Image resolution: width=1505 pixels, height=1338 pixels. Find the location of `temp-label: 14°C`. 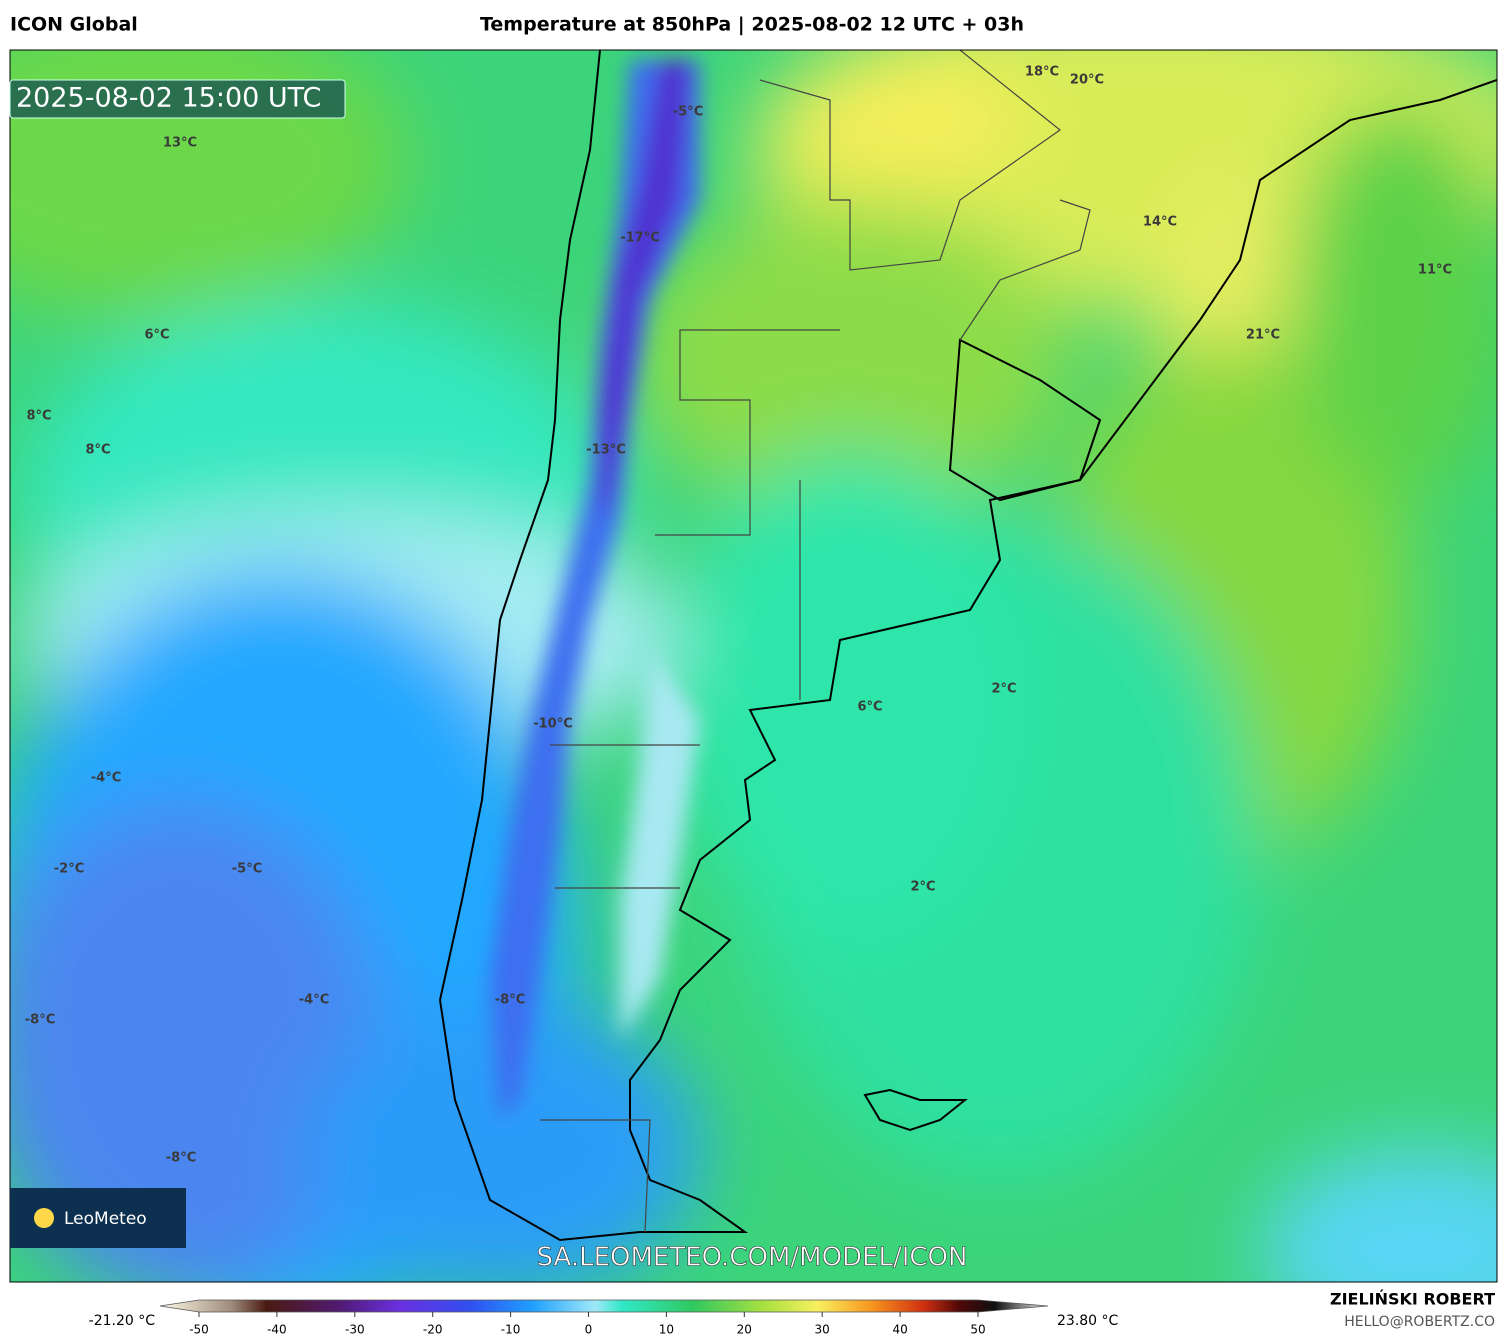

temp-label: 14°C is located at coordinates (1160, 222).